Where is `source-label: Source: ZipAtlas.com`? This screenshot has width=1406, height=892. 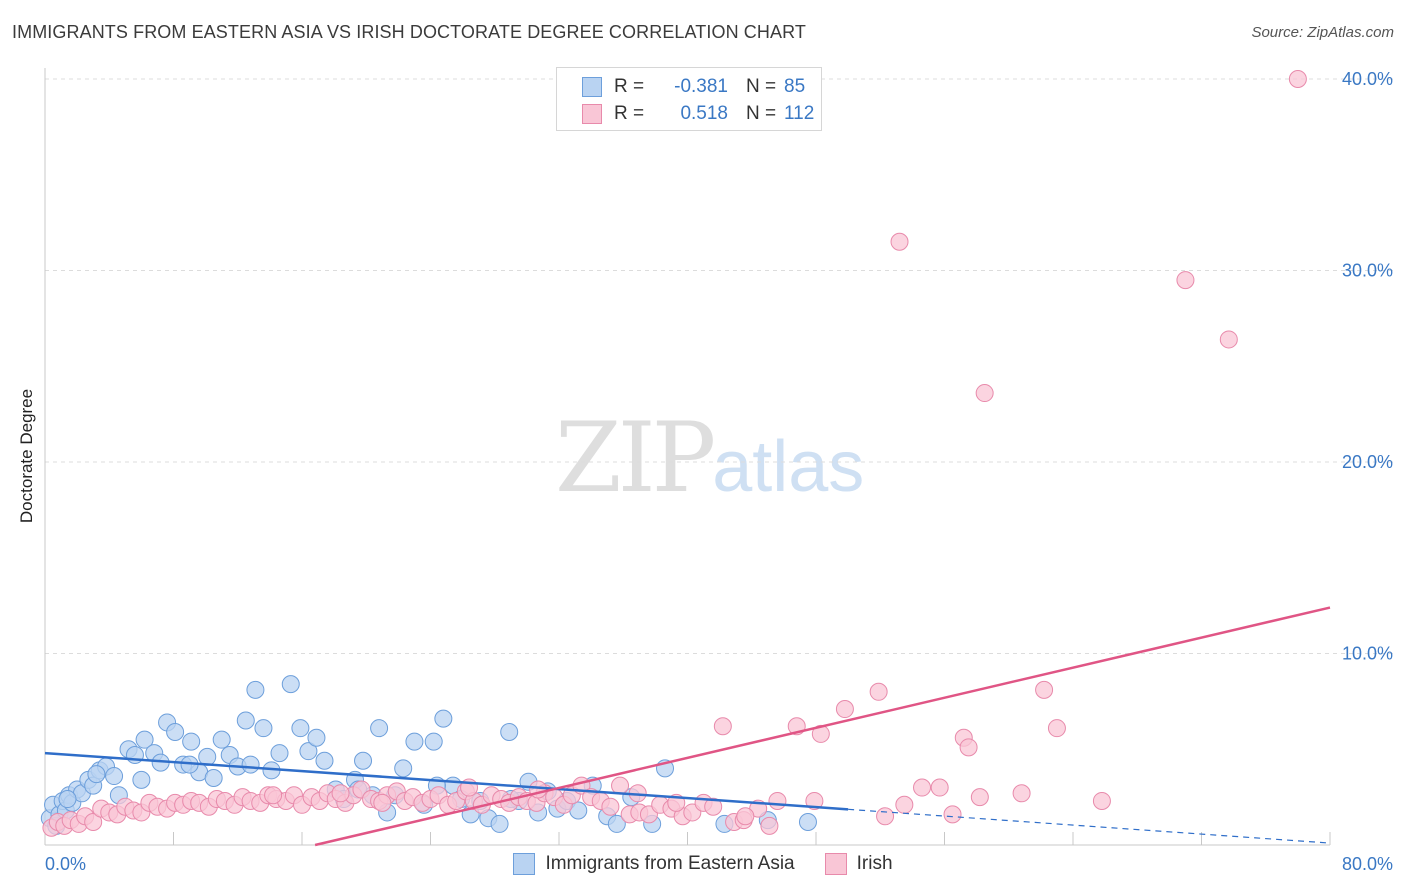
source-label: Source: ZipAtlas.com is located at coordinates (1322, 32).